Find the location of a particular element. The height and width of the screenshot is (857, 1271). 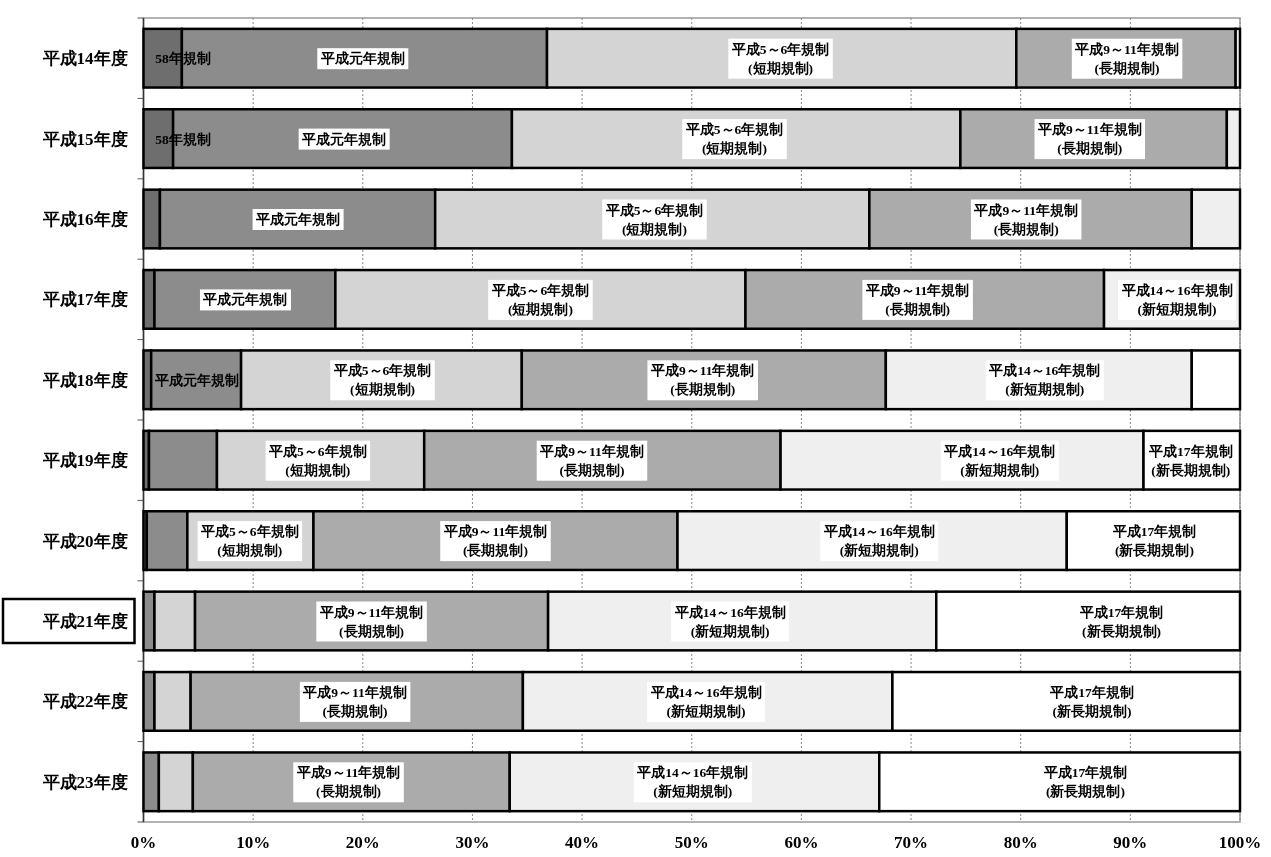

x-tick-label: 50% is located at coordinates (691, 842).